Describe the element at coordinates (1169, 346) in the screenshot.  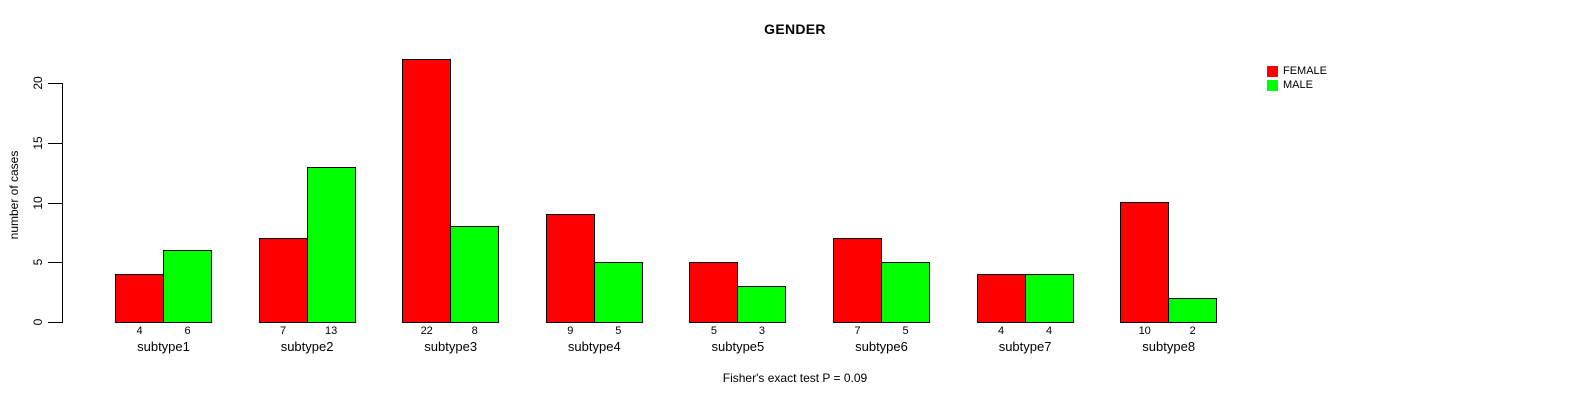
I see `category-label-subtype8: subtype8` at that location.